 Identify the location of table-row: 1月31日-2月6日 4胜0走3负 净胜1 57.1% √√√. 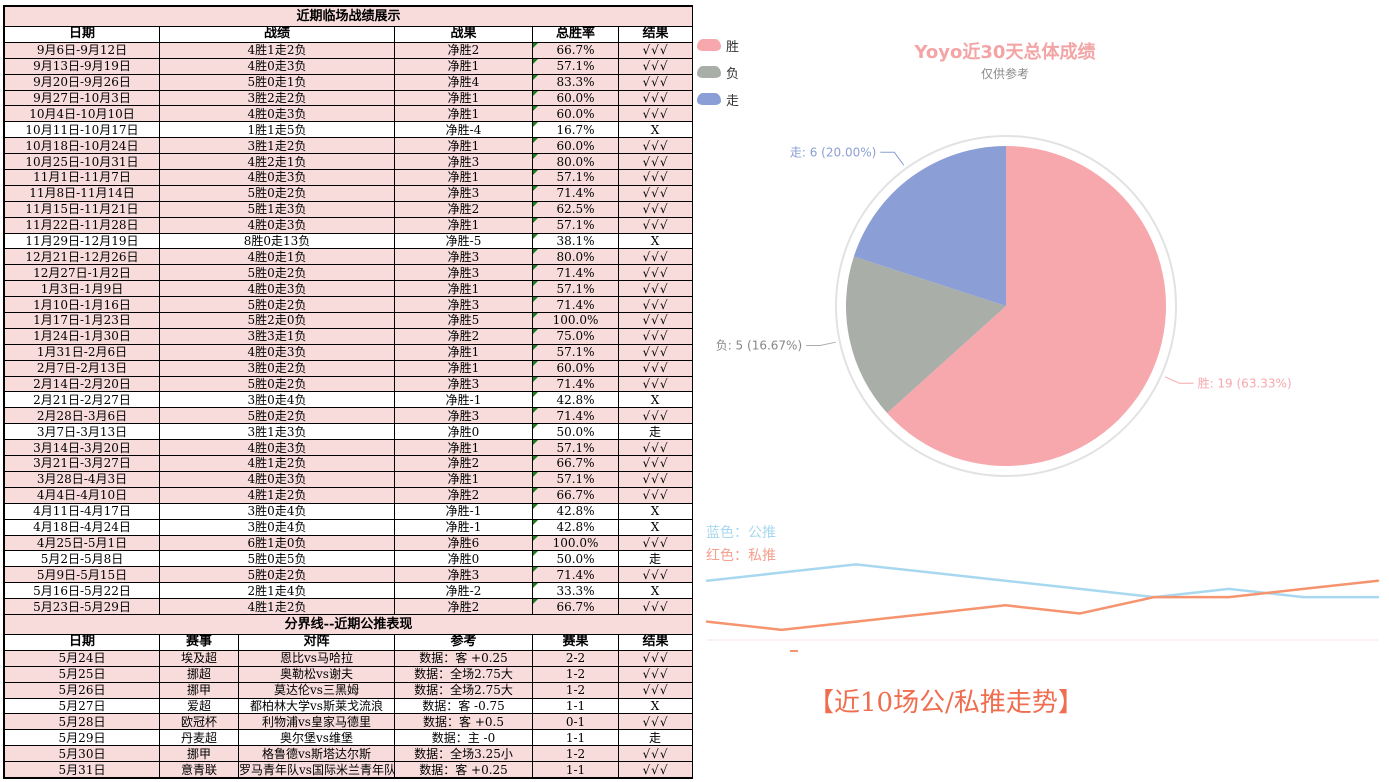
(349, 352).